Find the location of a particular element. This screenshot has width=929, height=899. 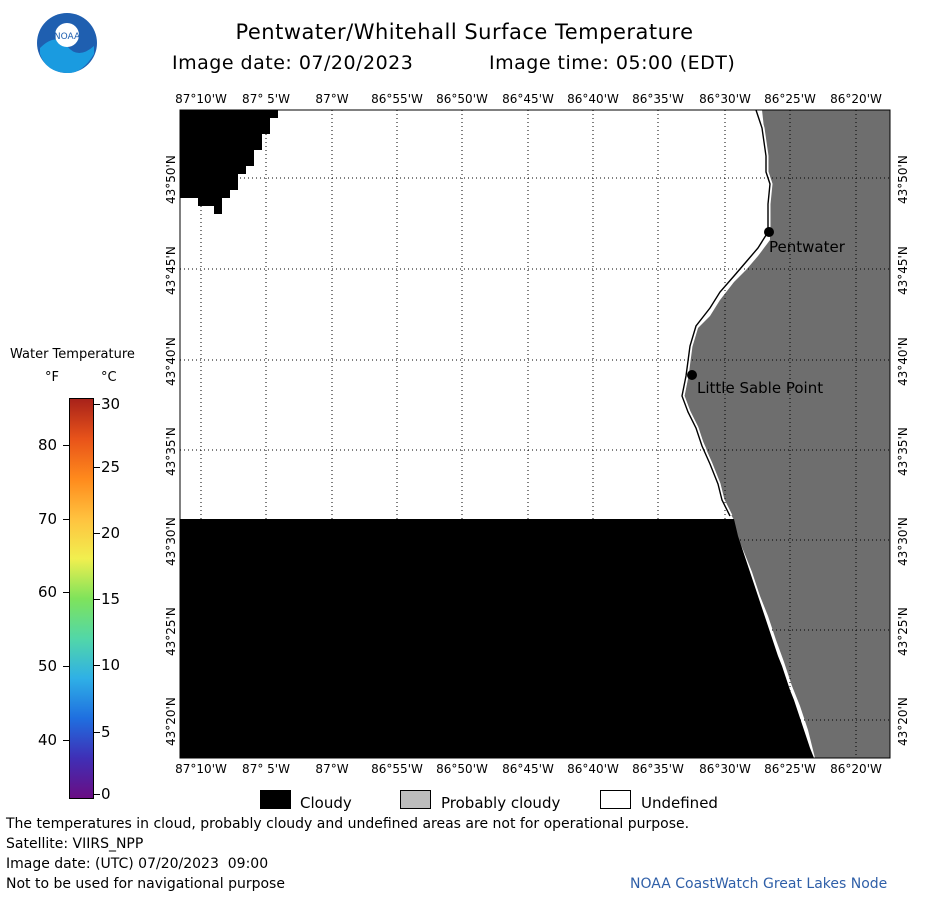

map-title: Pentwater/Whitehall Surface Temperature is located at coordinates (464, 32).